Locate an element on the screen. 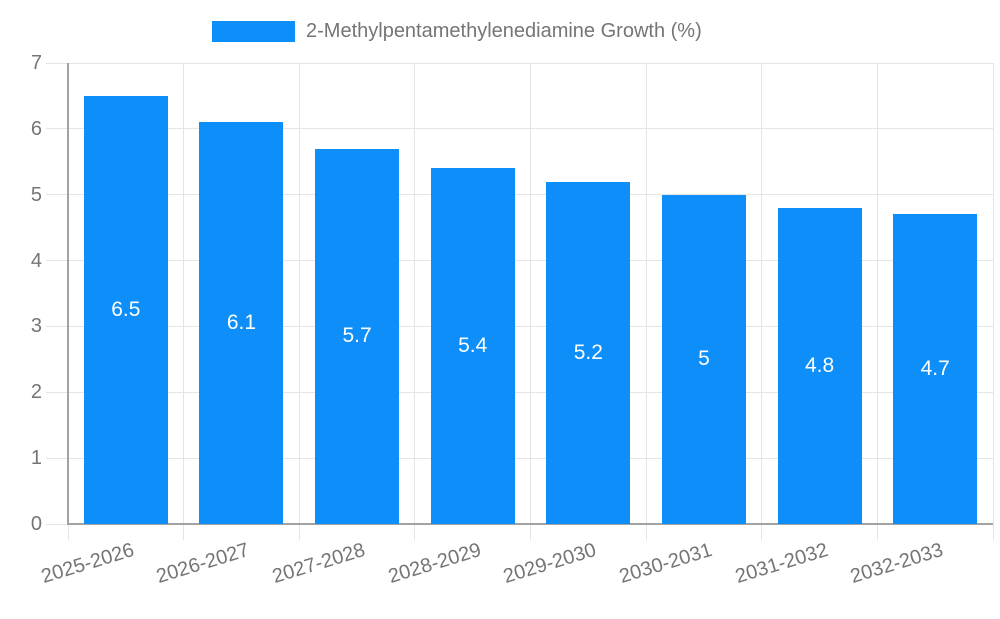 Image resolution: width=1000 pixels, height=619 pixels. y-tick-label: 1 is located at coordinates (36, 458).